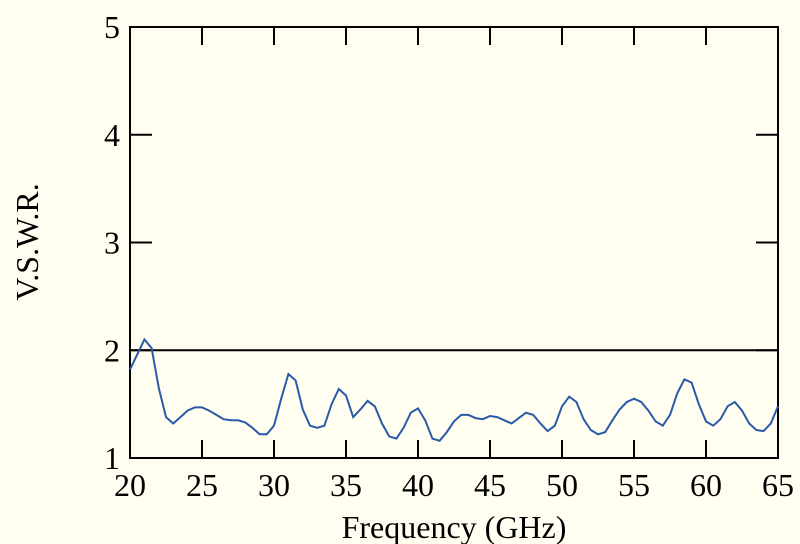 Image resolution: width=800 pixels, height=544 pixels. I want to click on y-tick-label: 2, so click(112, 350).